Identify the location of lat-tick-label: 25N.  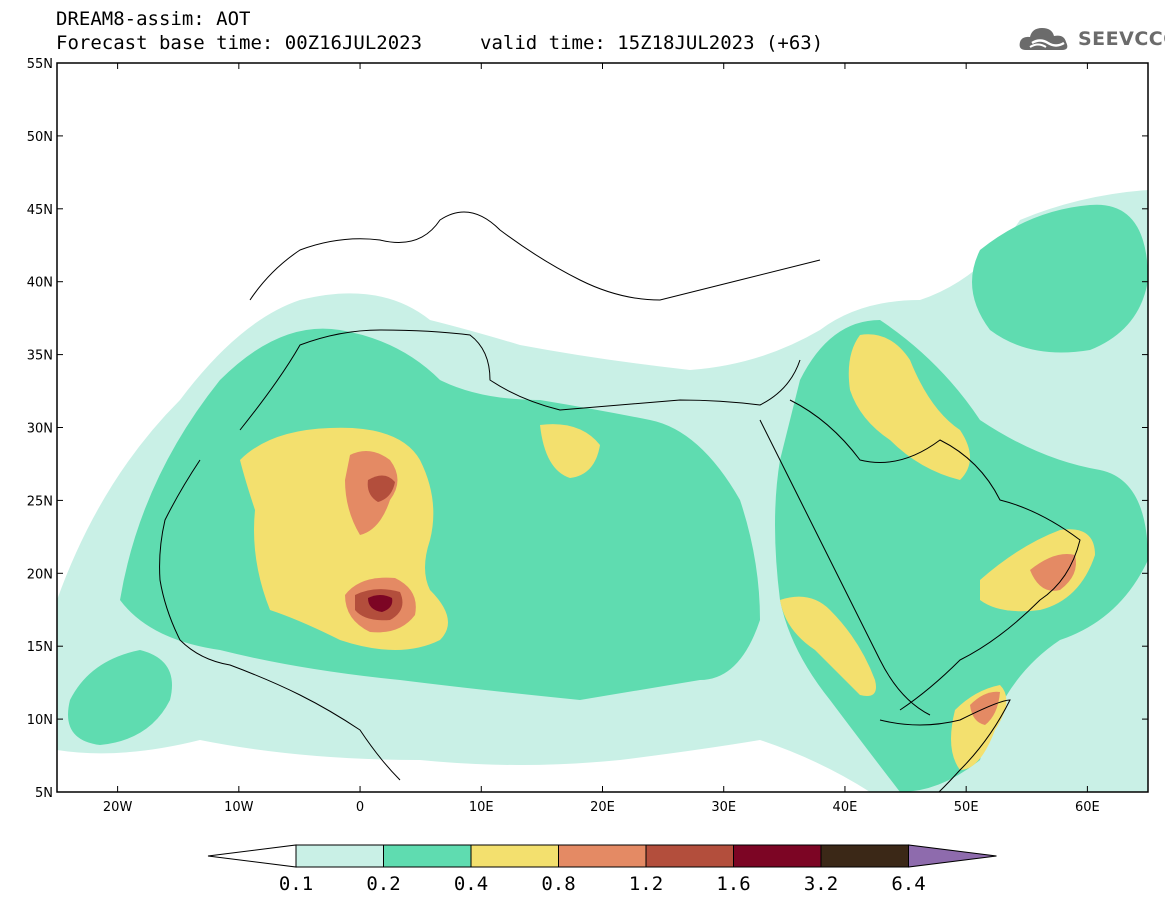
(40, 501).